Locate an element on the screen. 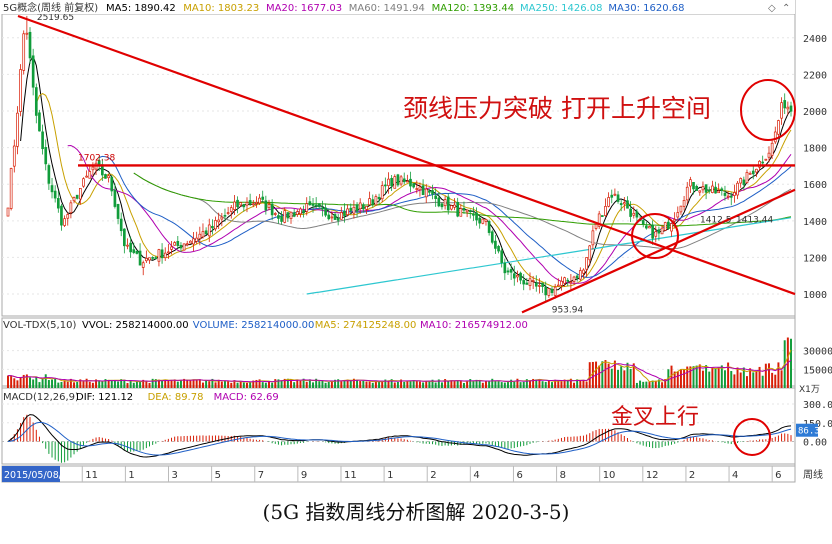 The image size is (832, 544). indicator-value: MA20: 1677.03 is located at coordinates (304, 8).